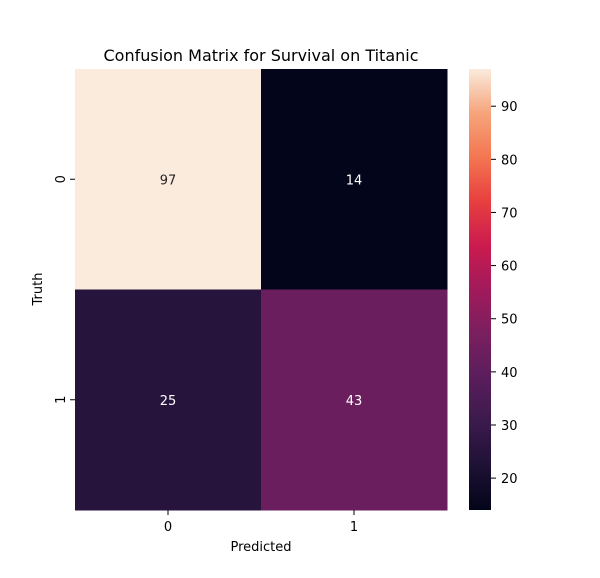 The width and height of the screenshot is (600, 578). What do you see at coordinates (509, 479) in the screenshot?
I see `colorbar-tick-label: 20` at bounding box center [509, 479].